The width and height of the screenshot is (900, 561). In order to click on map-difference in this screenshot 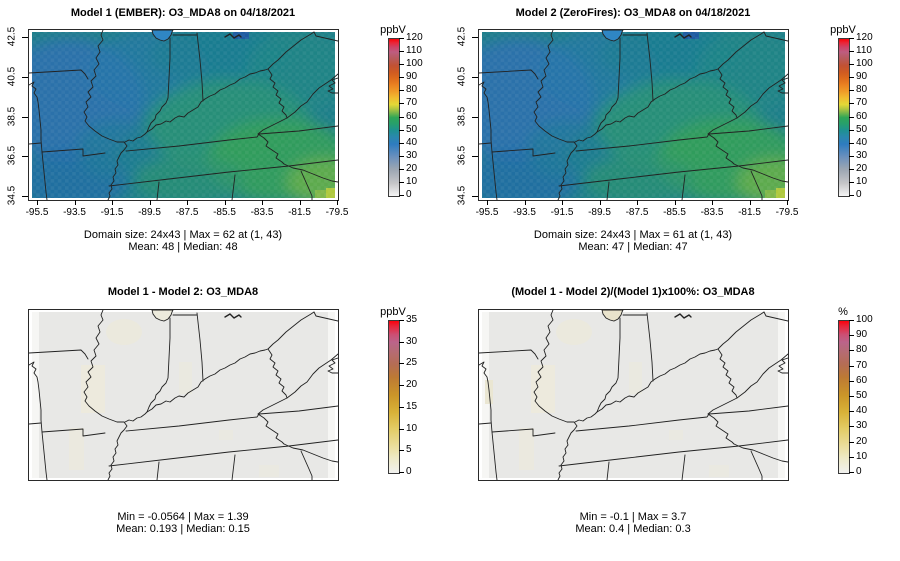, I will do `click(183, 395)`.